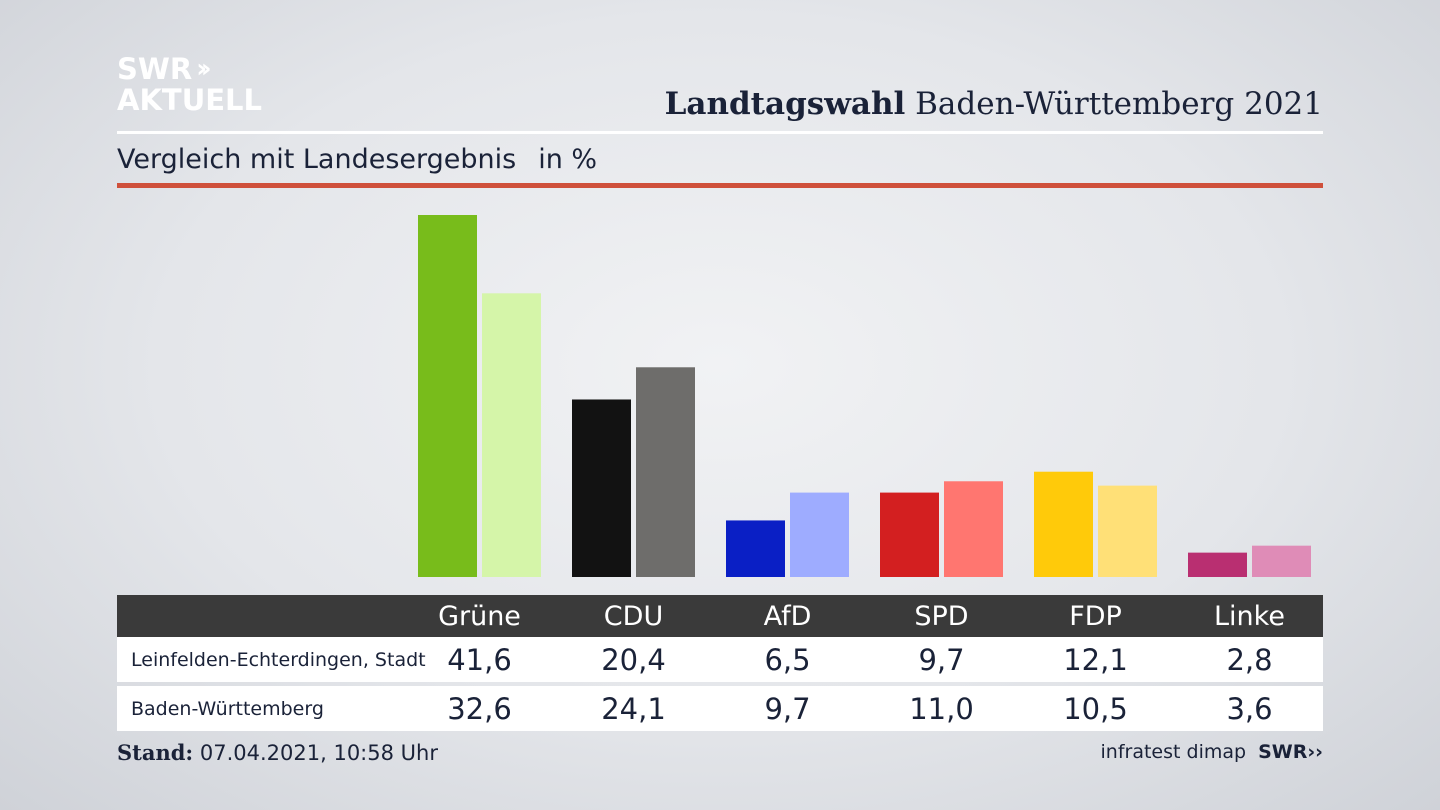 This screenshot has height=810, width=1440. I want to click on logo-aktuell: AKTUELL, so click(190, 100).